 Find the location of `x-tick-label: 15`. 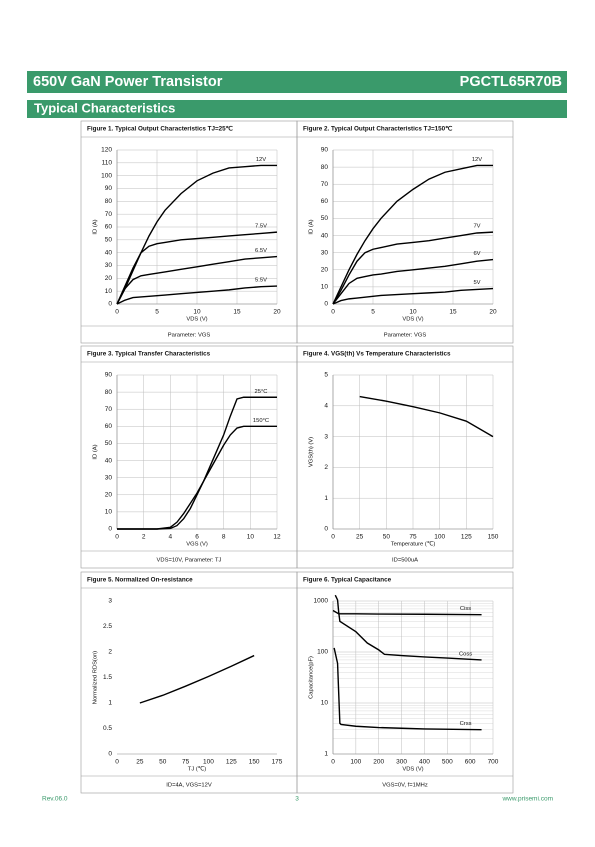

x-tick-label: 15 is located at coordinates (237, 312).